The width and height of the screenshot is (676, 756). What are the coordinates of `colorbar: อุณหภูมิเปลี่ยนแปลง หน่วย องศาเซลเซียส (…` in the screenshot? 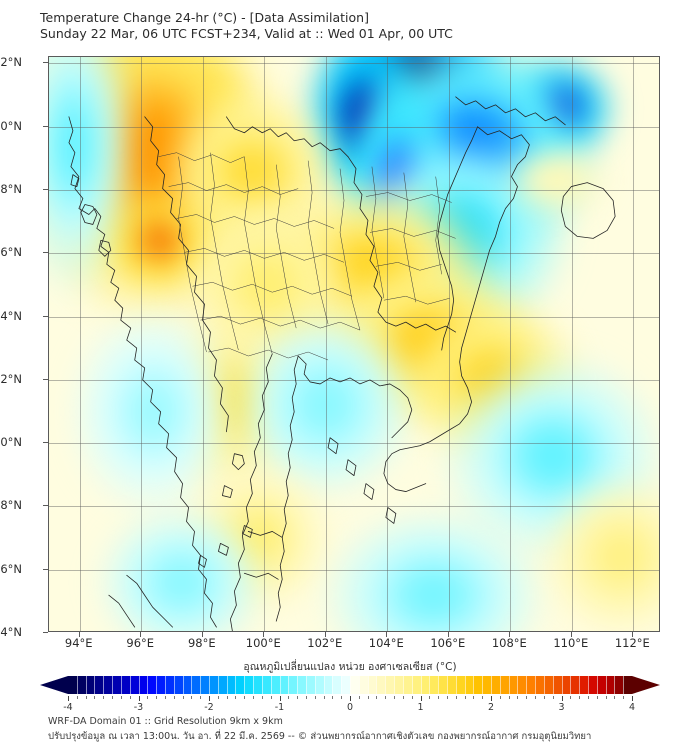 It's located at (350, 688).